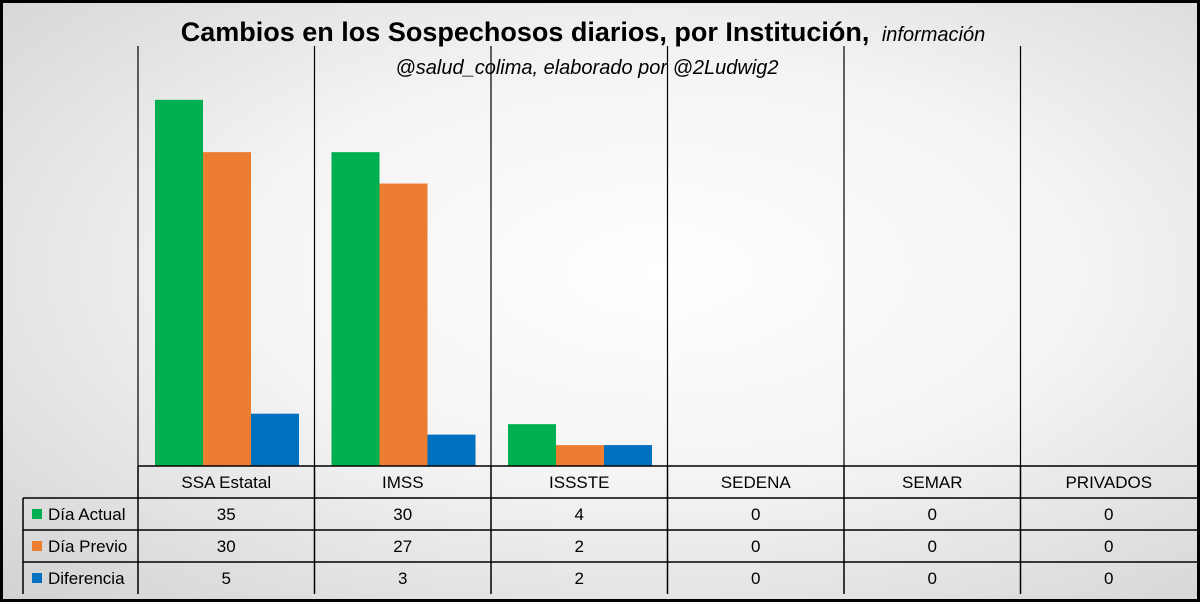 This screenshot has width=1200, height=602. Describe the element at coordinates (37, 546) in the screenshot. I see `legend-swatch-dia-previo` at that location.